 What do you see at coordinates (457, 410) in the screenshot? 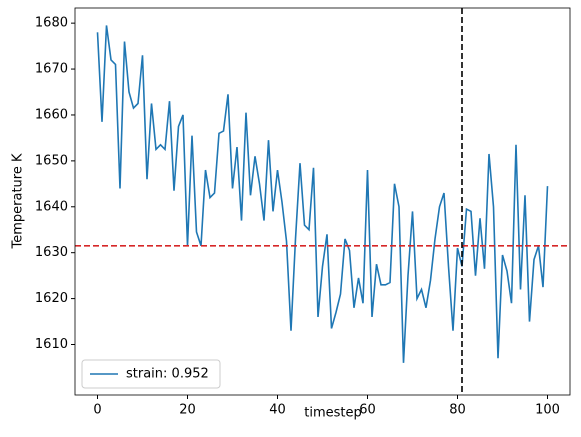
I see `x-tick-label: 80` at bounding box center [457, 410].